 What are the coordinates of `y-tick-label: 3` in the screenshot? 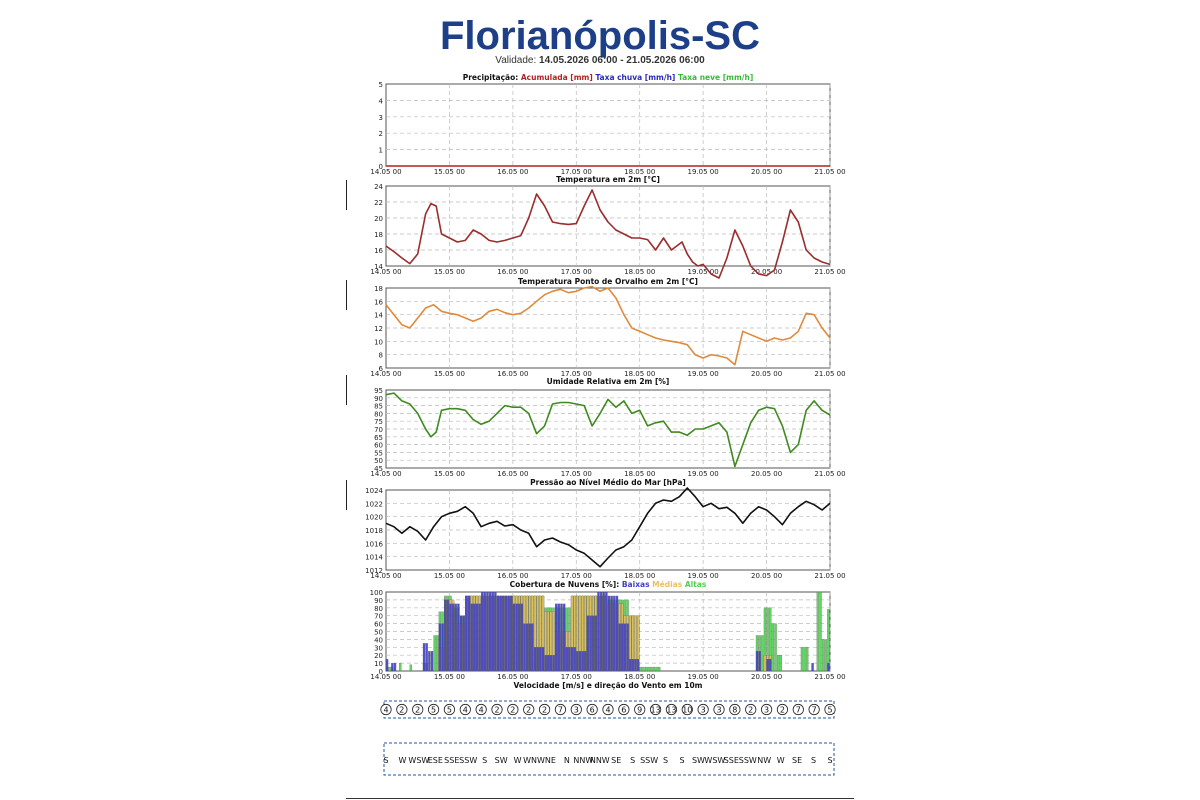 It's located at (381, 118).